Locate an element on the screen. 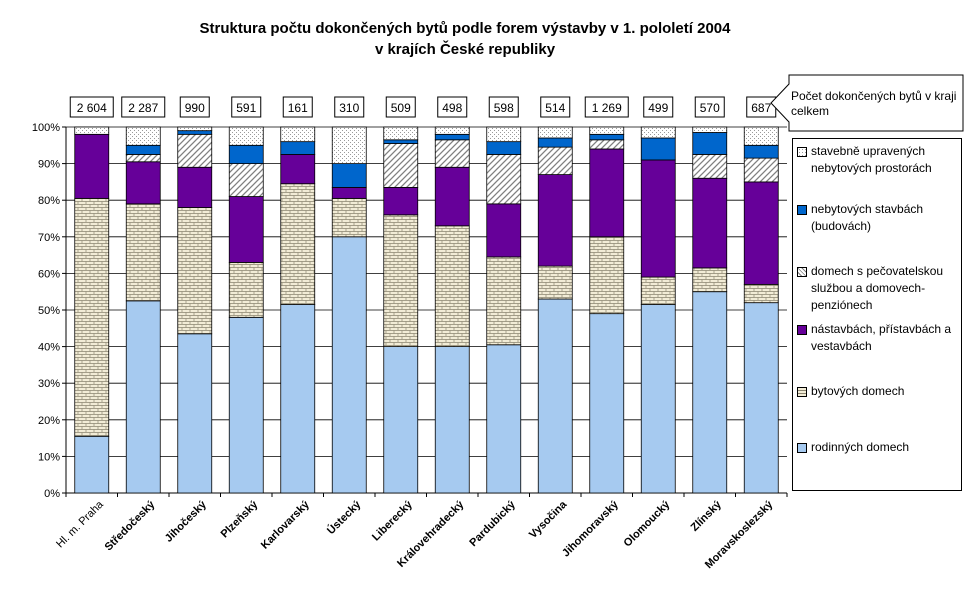  category-label: Středočeský is located at coordinates (130, 525).